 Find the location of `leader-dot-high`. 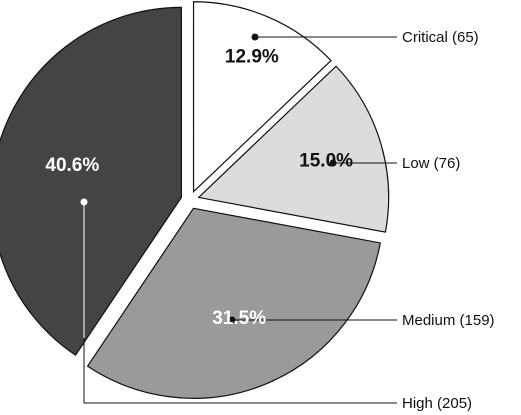

leader-dot-high is located at coordinates (84, 202).